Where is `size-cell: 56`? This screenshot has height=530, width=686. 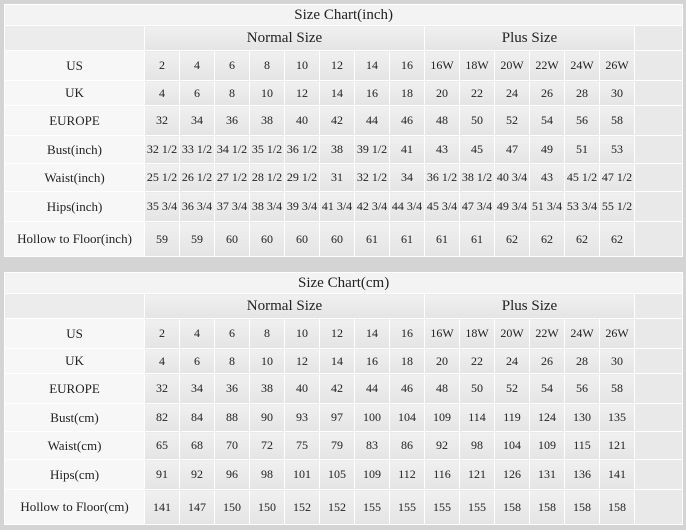 size-cell: 56 is located at coordinates (582, 120).